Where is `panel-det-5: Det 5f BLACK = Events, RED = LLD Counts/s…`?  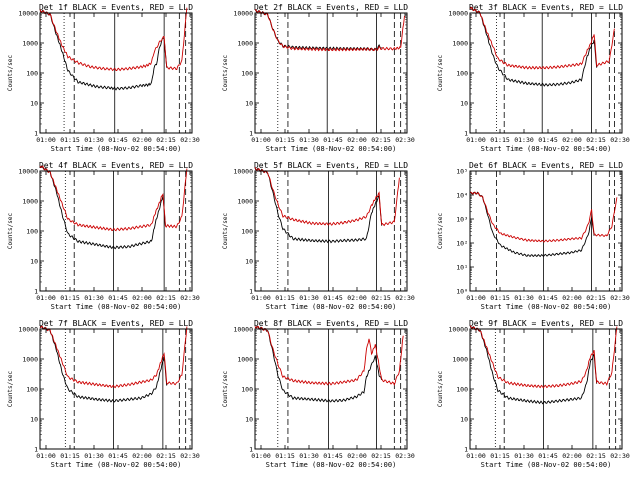 panel-det-5: Det 5f BLACK = Events, RED = LLD Counts/s… is located at coordinates (318, 236).